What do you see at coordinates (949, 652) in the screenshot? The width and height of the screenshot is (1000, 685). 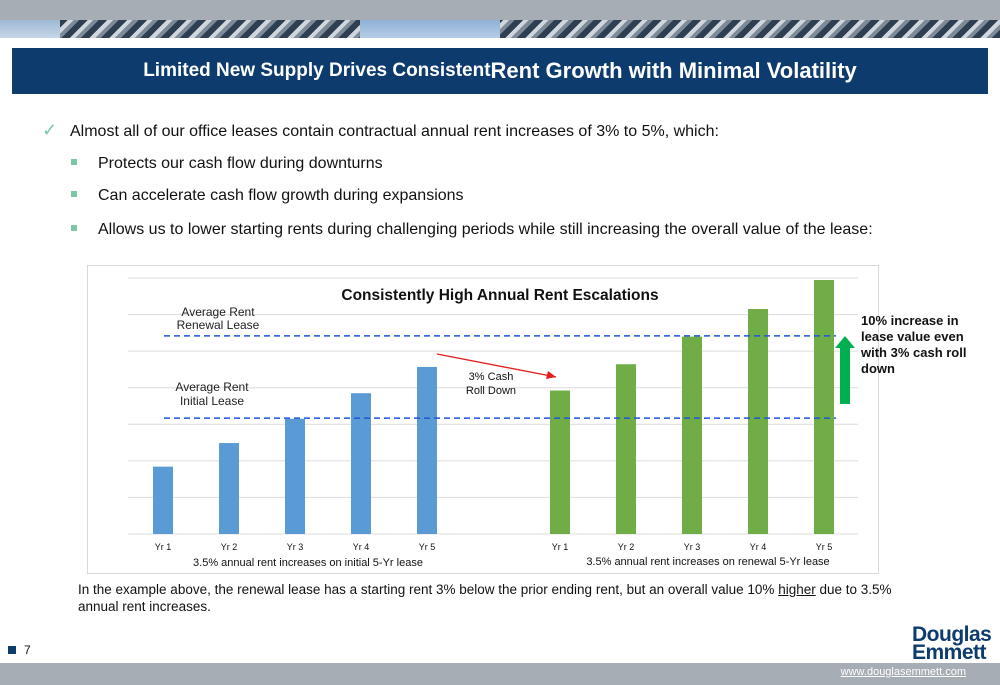 I see `logo-line2: Emmett` at bounding box center [949, 652].